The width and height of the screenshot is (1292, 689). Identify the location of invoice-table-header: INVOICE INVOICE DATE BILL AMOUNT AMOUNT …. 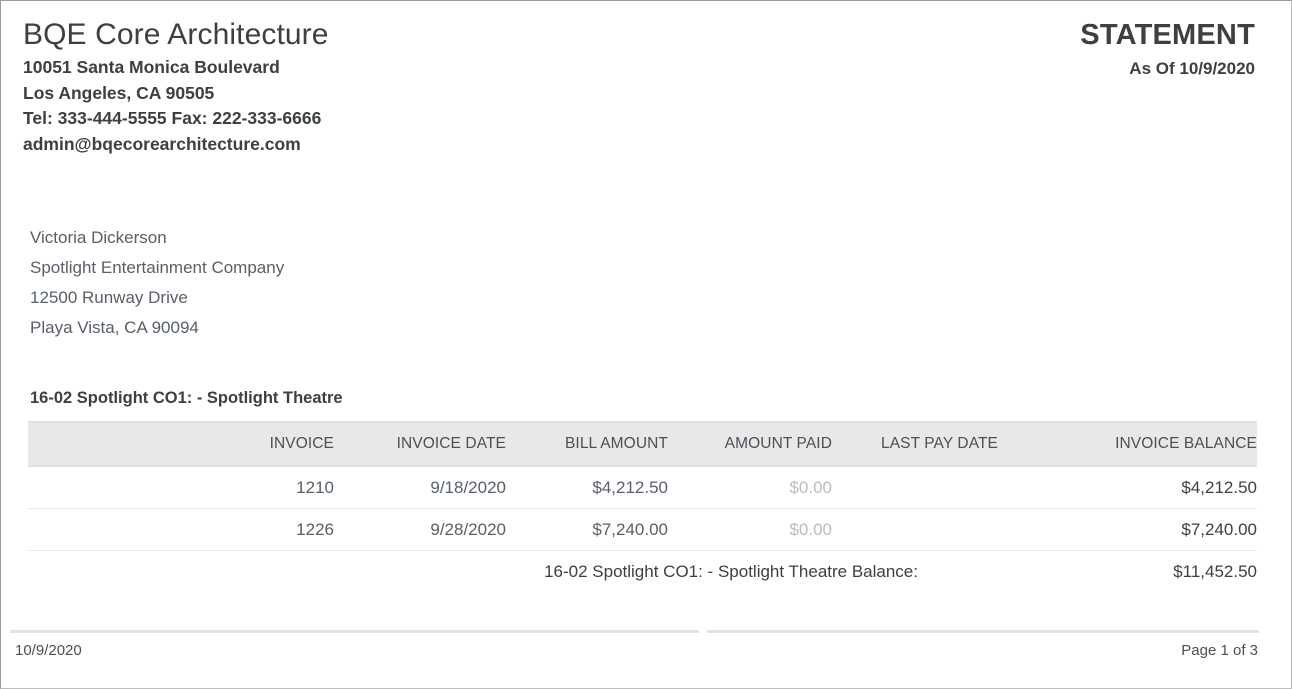
(642, 444).